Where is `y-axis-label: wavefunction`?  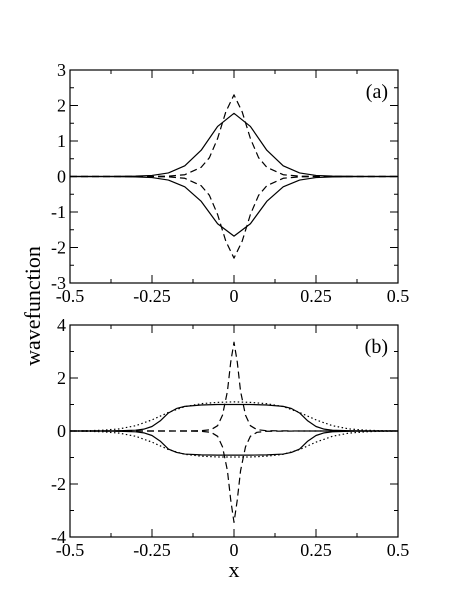 y-axis-label: wavefunction is located at coordinates (32, 306).